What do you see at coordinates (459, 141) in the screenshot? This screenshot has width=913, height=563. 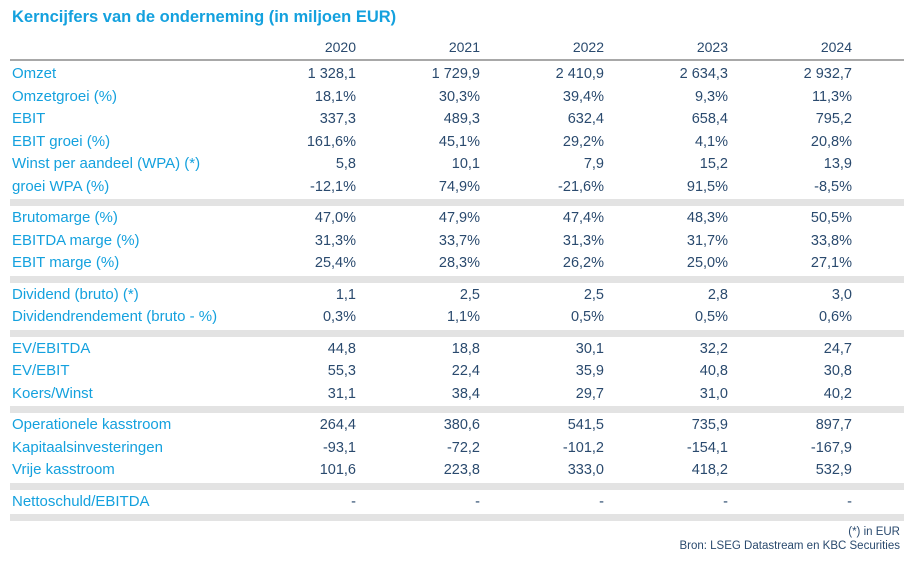 I see `cell-value: 45,1%` at bounding box center [459, 141].